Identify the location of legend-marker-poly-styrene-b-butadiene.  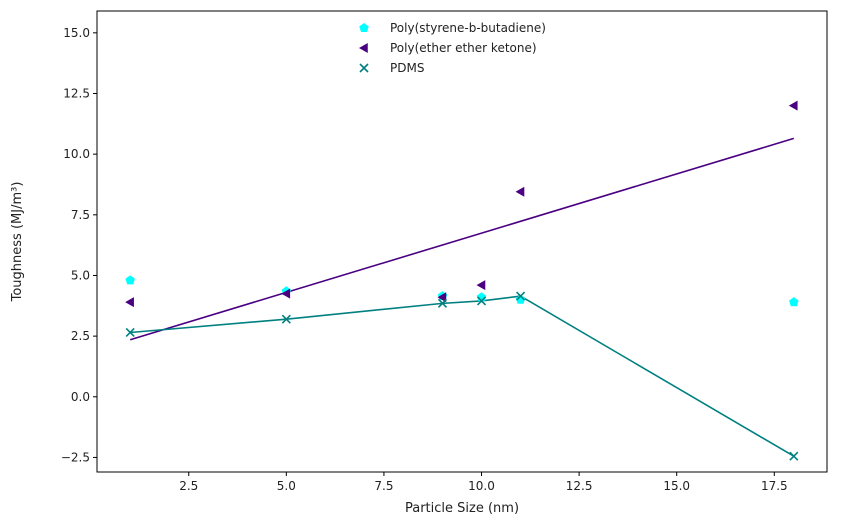
(364, 28).